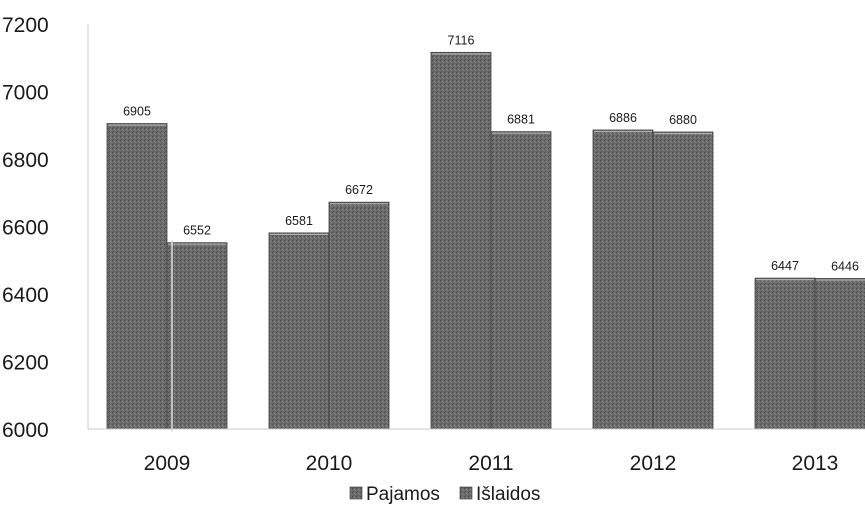  Describe the element at coordinates (299, 331) in the screenshot. I see `bar-pajamos-2010` at that location.